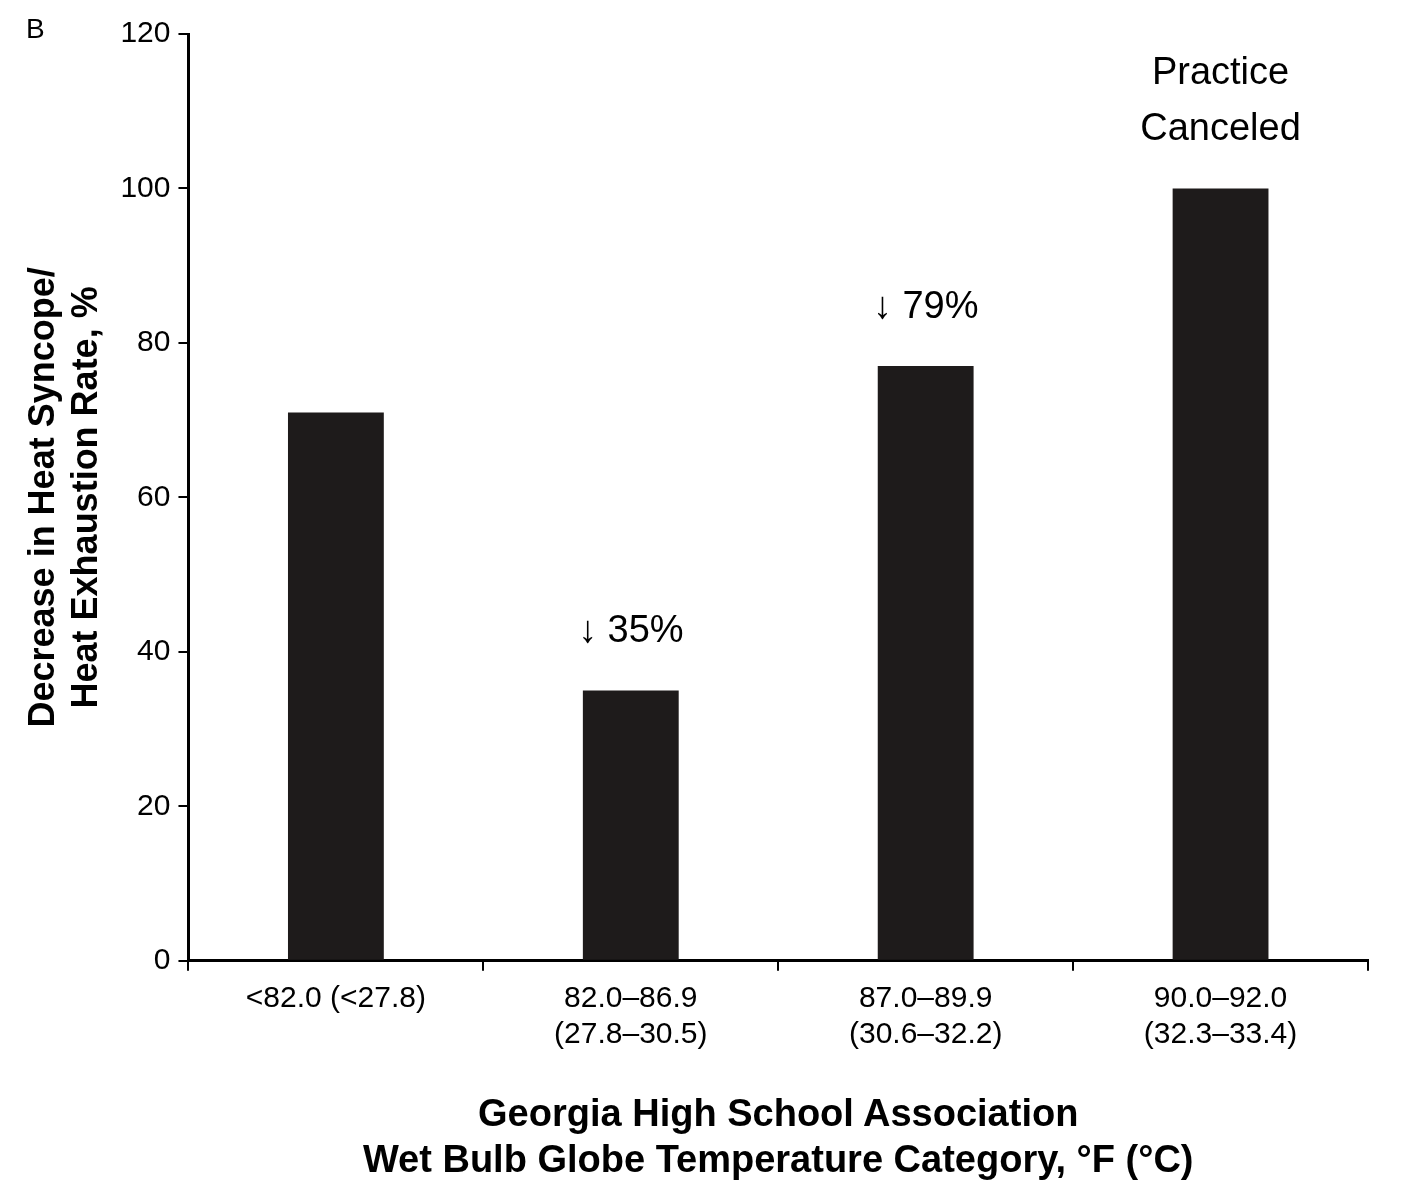 Image resolution: width=1404 pixels, height=1204 pixels. Describe the element at coordinates (630, 628) in the screenshot. I see `annotation: ↓ 35%` at that location.